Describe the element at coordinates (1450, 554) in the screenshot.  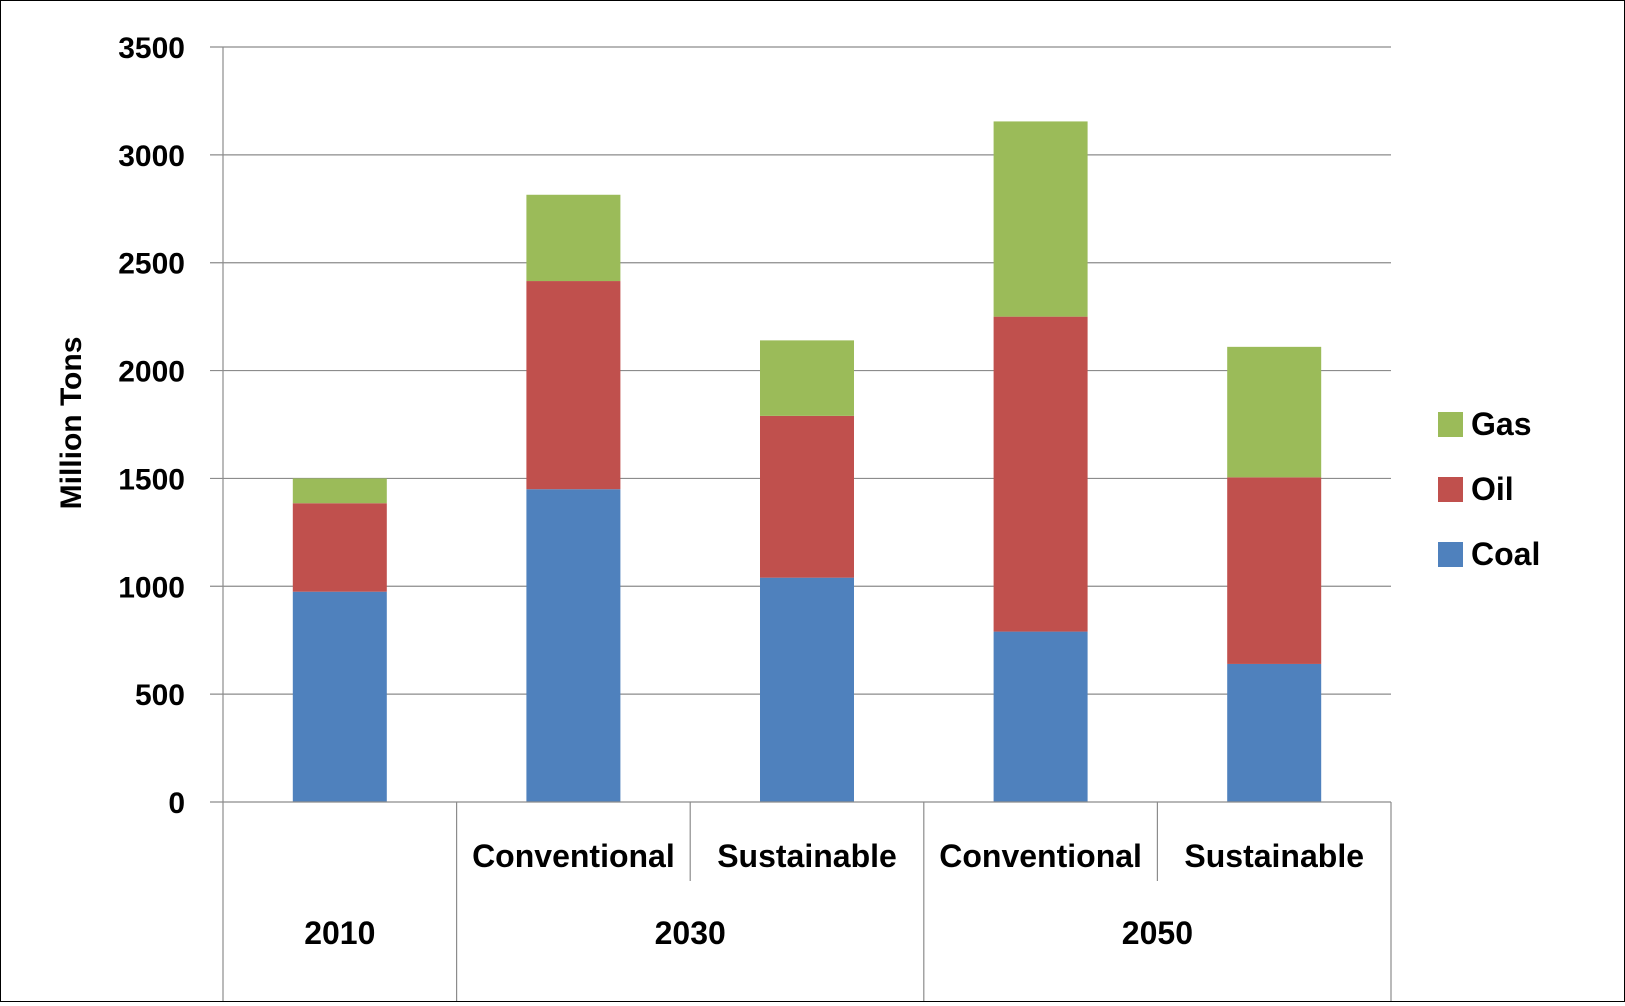
I see `legend-swatch-coal` at that location.